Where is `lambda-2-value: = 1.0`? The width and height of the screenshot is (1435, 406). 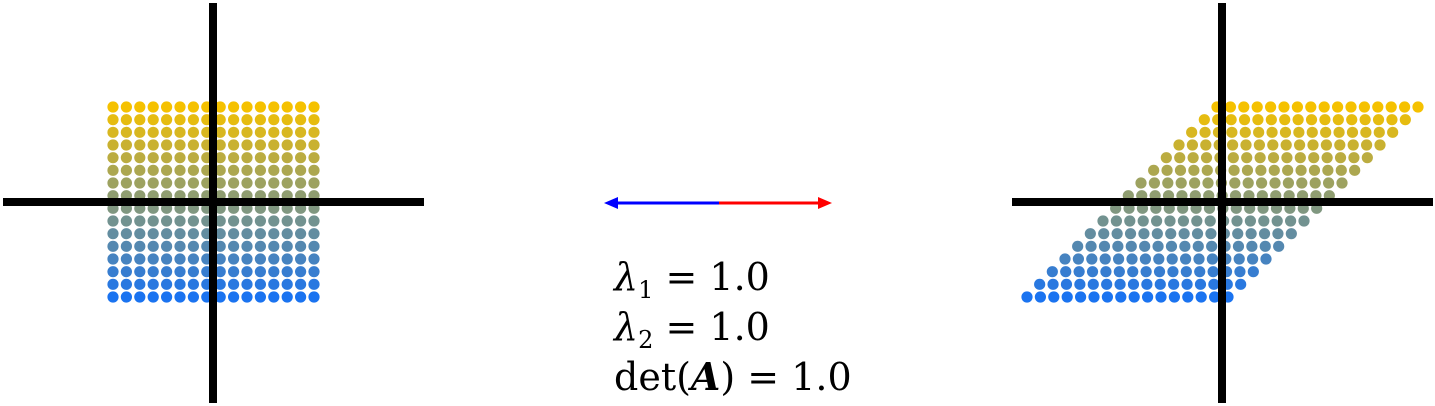
lambda-2-value: = 1.0 is located at coordinates (717, 327).